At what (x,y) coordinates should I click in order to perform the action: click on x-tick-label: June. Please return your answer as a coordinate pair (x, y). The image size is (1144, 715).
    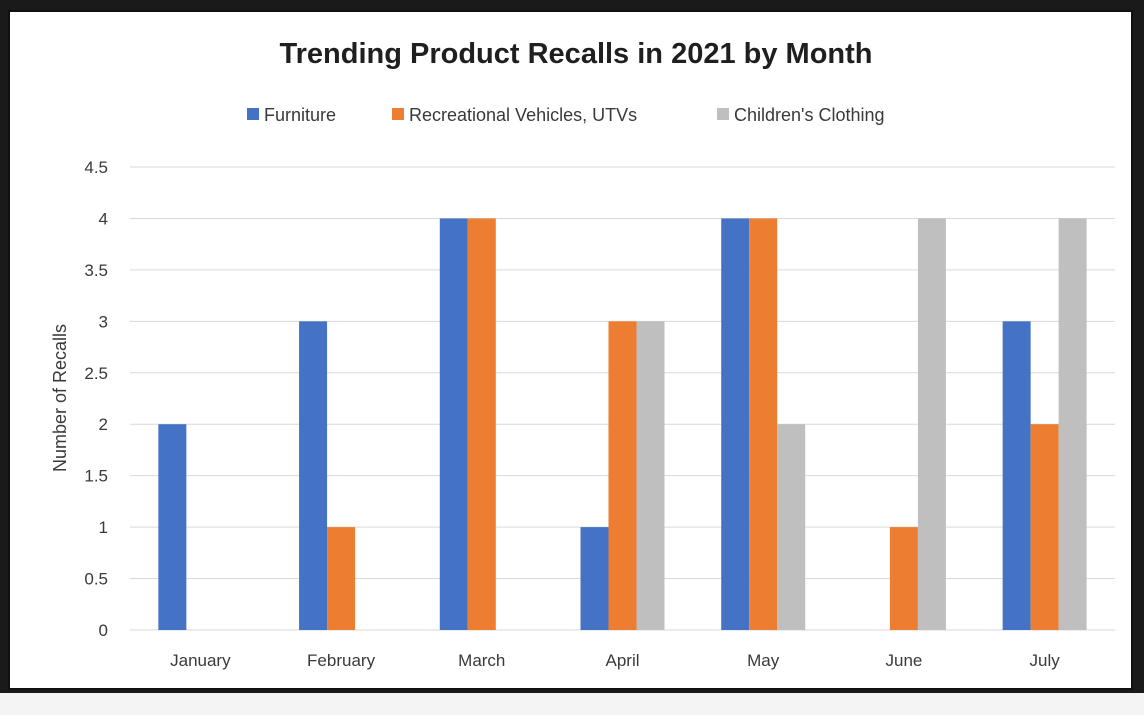
    Looking at the image, I should click on (903, 660).